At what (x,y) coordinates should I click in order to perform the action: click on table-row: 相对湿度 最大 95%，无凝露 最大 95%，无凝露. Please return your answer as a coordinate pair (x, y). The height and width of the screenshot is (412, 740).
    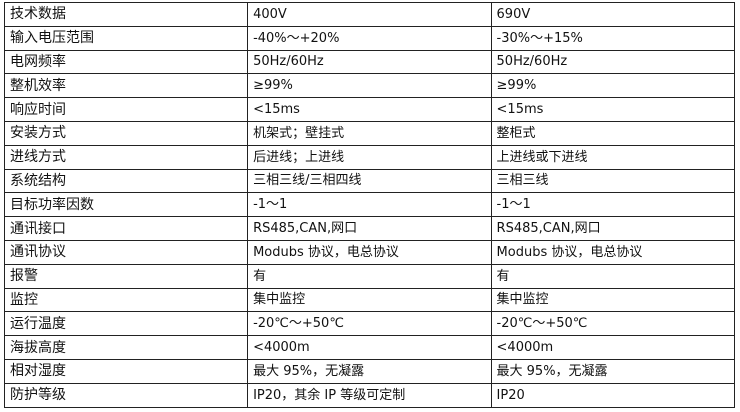
    Looking at the image, I should click on (369, 371).